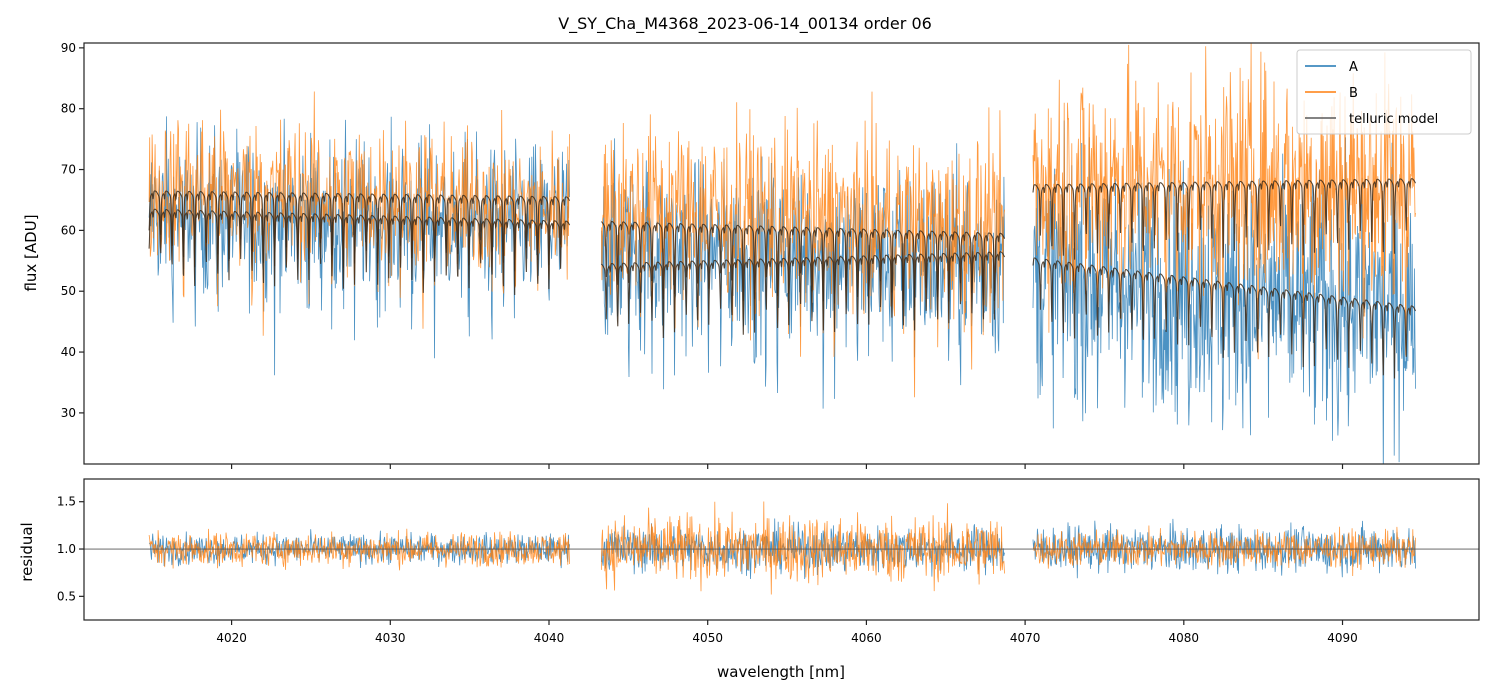 This screenshot has width=1494, height=696. I want to click on residual-x-tick-label: 4040, so click(549, 638).